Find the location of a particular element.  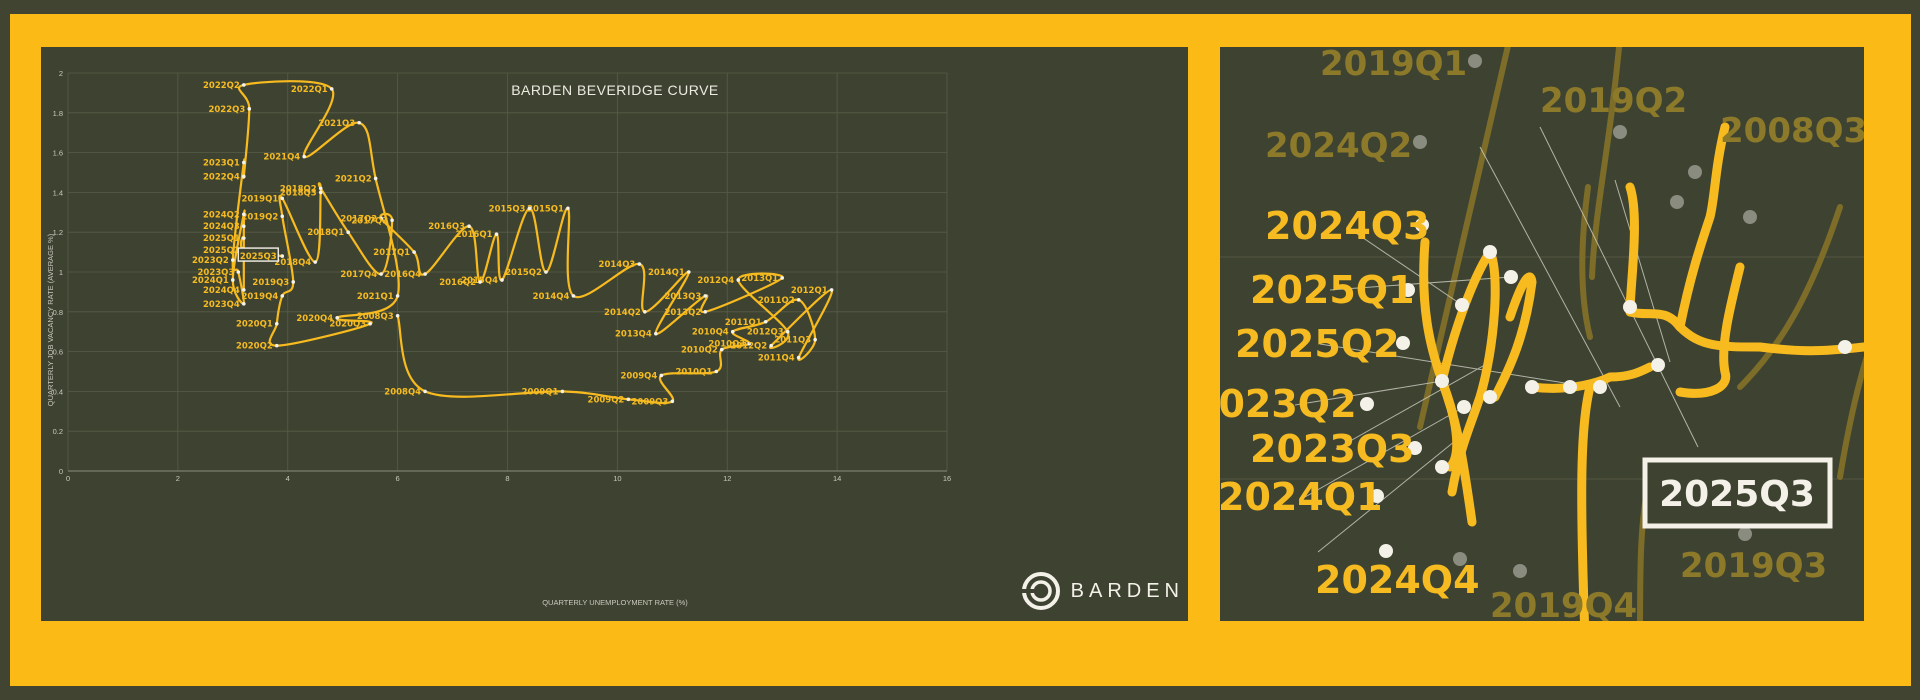

point-label: 2018Q4 is located at coordinates (292, 263).